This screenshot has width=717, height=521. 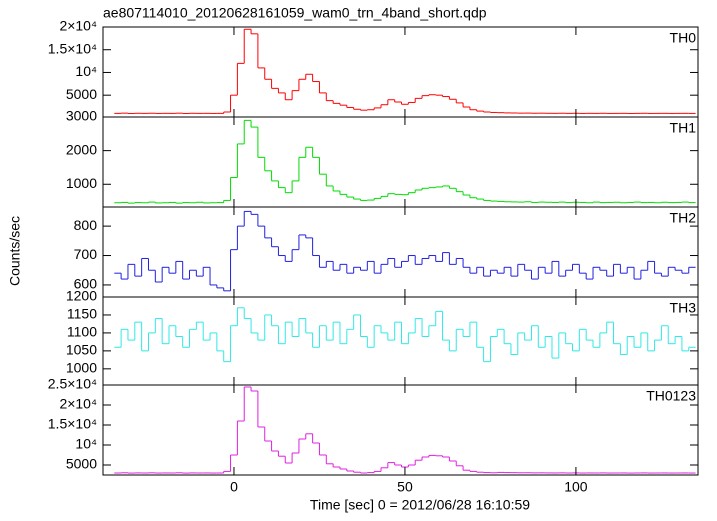 I want to click on panel-label: TH0, so click(x=683, y=38).